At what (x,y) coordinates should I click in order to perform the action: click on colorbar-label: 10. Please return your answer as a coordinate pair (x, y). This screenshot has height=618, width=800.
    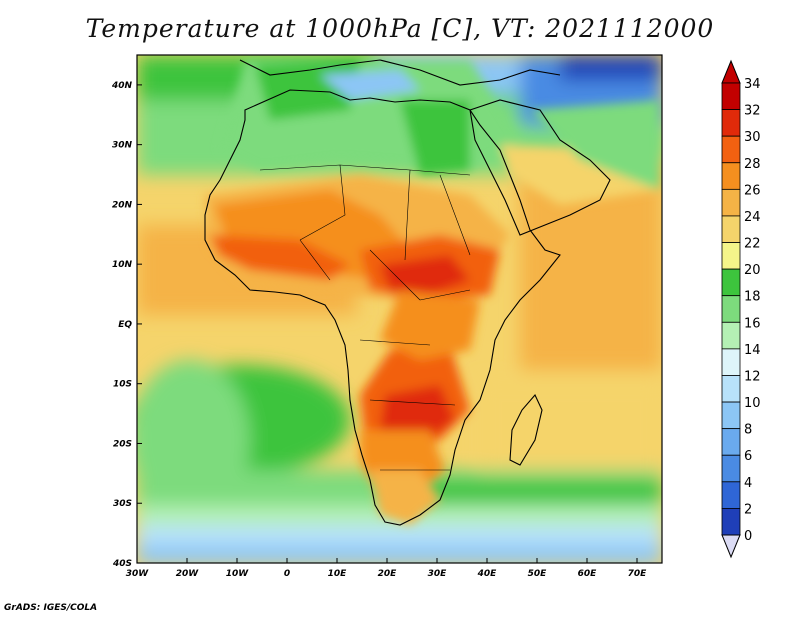
    Looking at the image, I should click on (752, 403).